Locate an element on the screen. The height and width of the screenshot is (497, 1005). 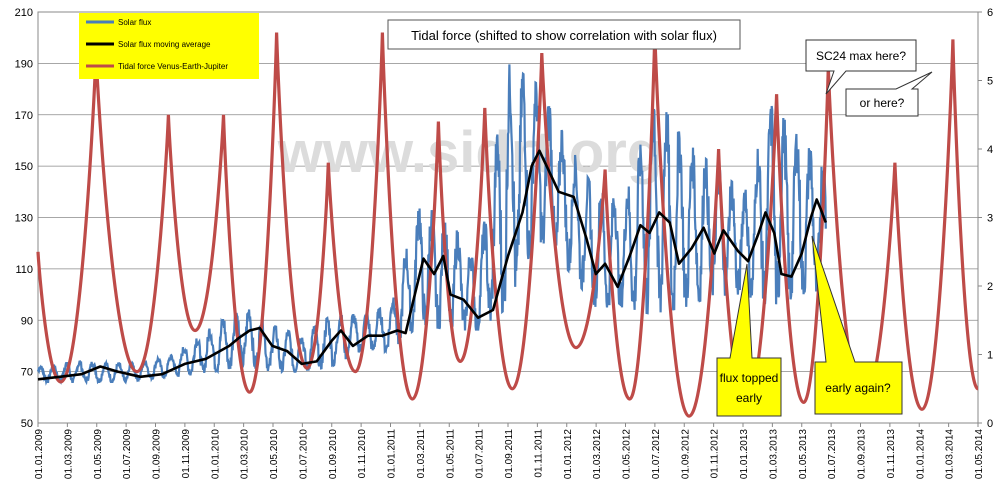
x-tick-label: 01.09.2010 is located at coordinates (333, 454).